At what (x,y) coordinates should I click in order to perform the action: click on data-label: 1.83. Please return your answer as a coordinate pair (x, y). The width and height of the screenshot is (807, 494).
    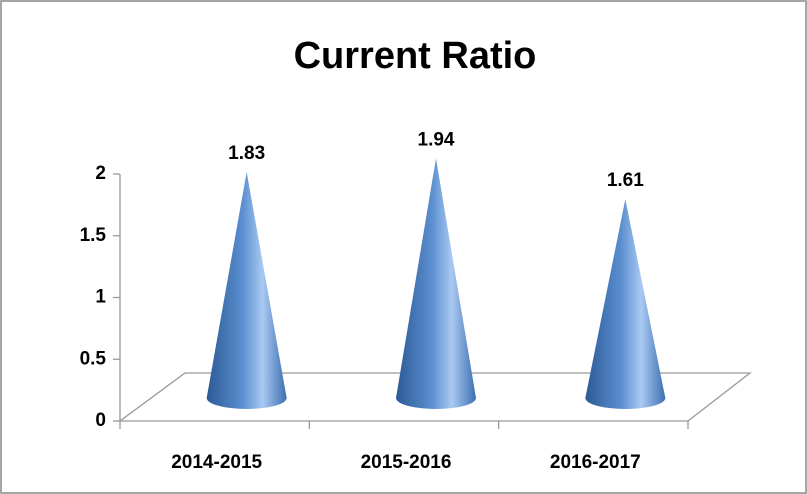
    Looking at the image, I should click on (246, 153).